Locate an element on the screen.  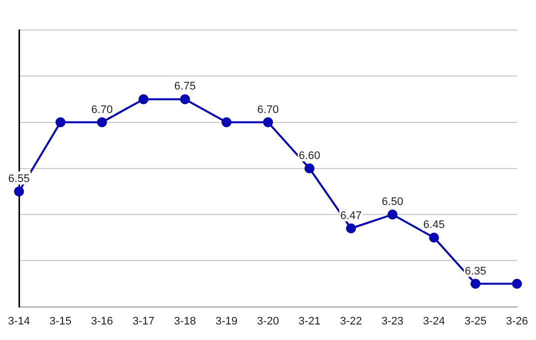
data-label: 6.55 is located at coordinates (19, 179).